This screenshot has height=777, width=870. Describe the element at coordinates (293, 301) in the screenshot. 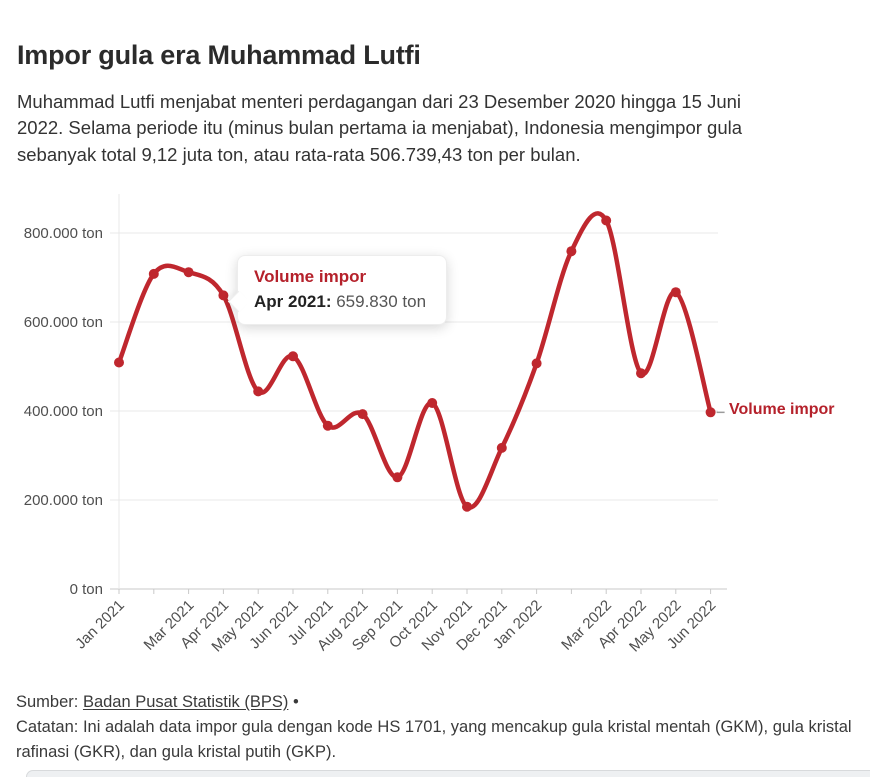

I see `tooltip-point-label: Apr 2021:` at that location.